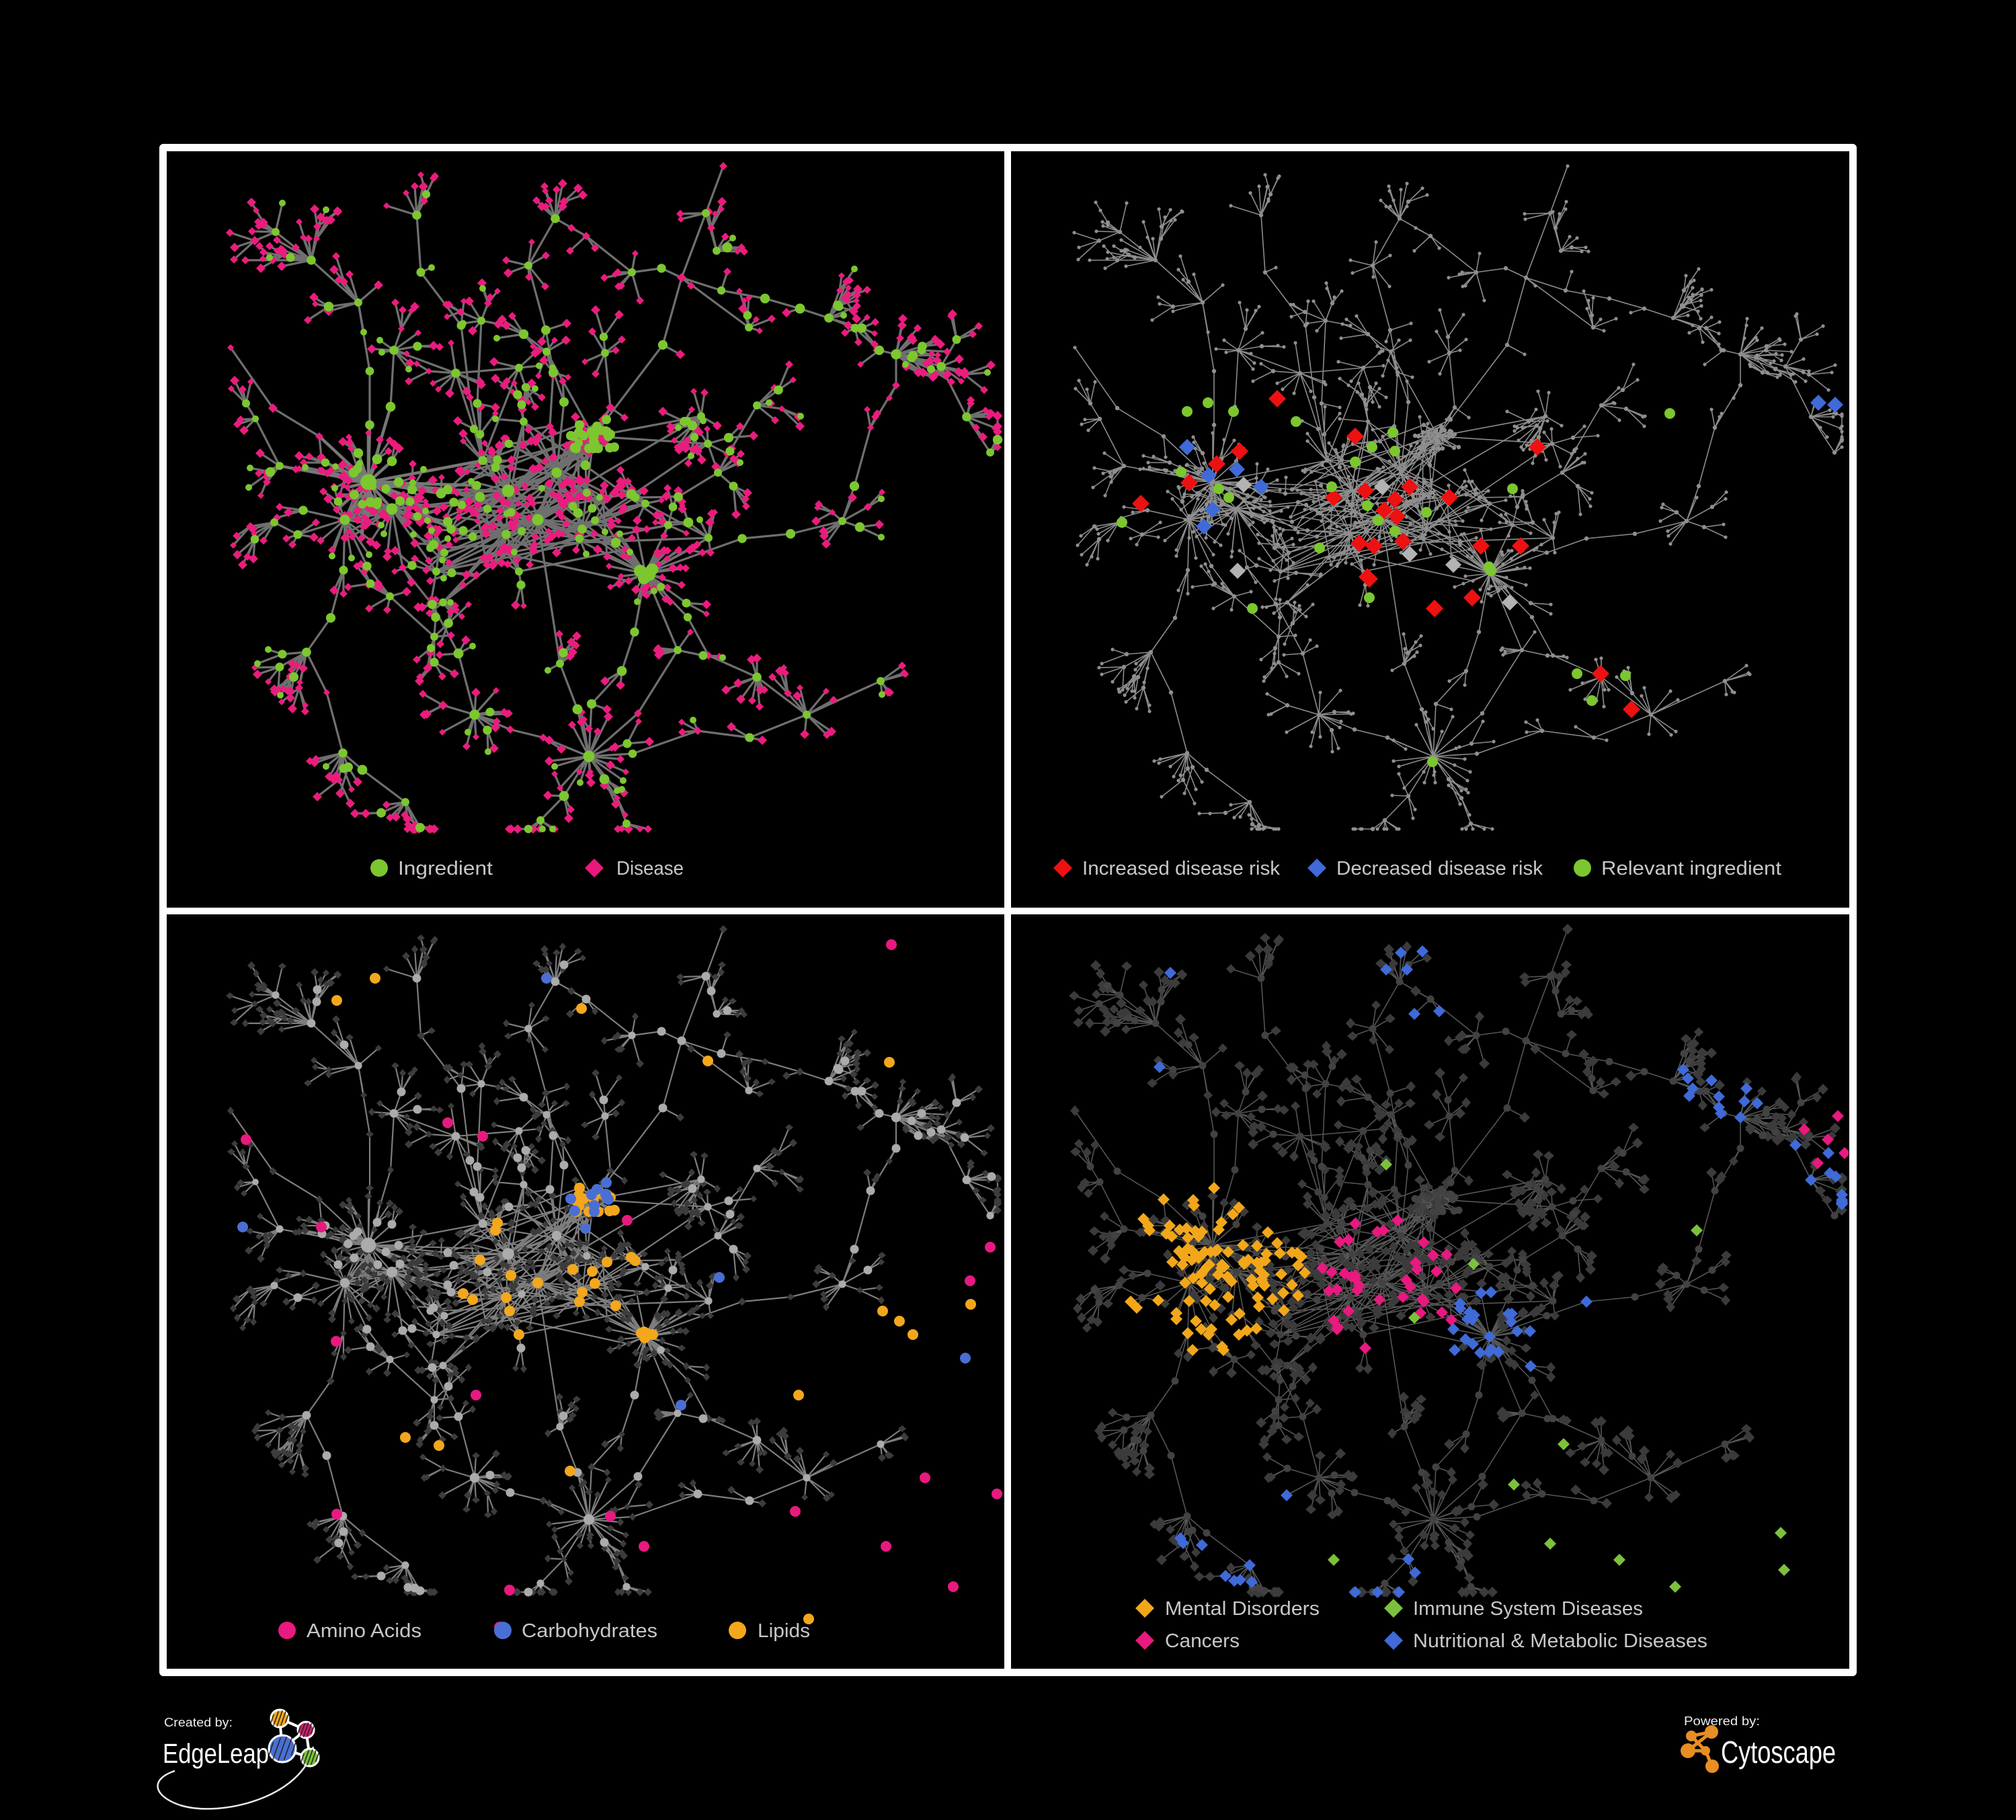 This screenshot has width=2016, height=1820. What do you see at coordinates (1560, 1641) in the screenshot?
I see `svg-text:Nutritional & Metabolic Diseas: Nutritional & Metabolic Diseases` at bounding box center [1560, 1641].